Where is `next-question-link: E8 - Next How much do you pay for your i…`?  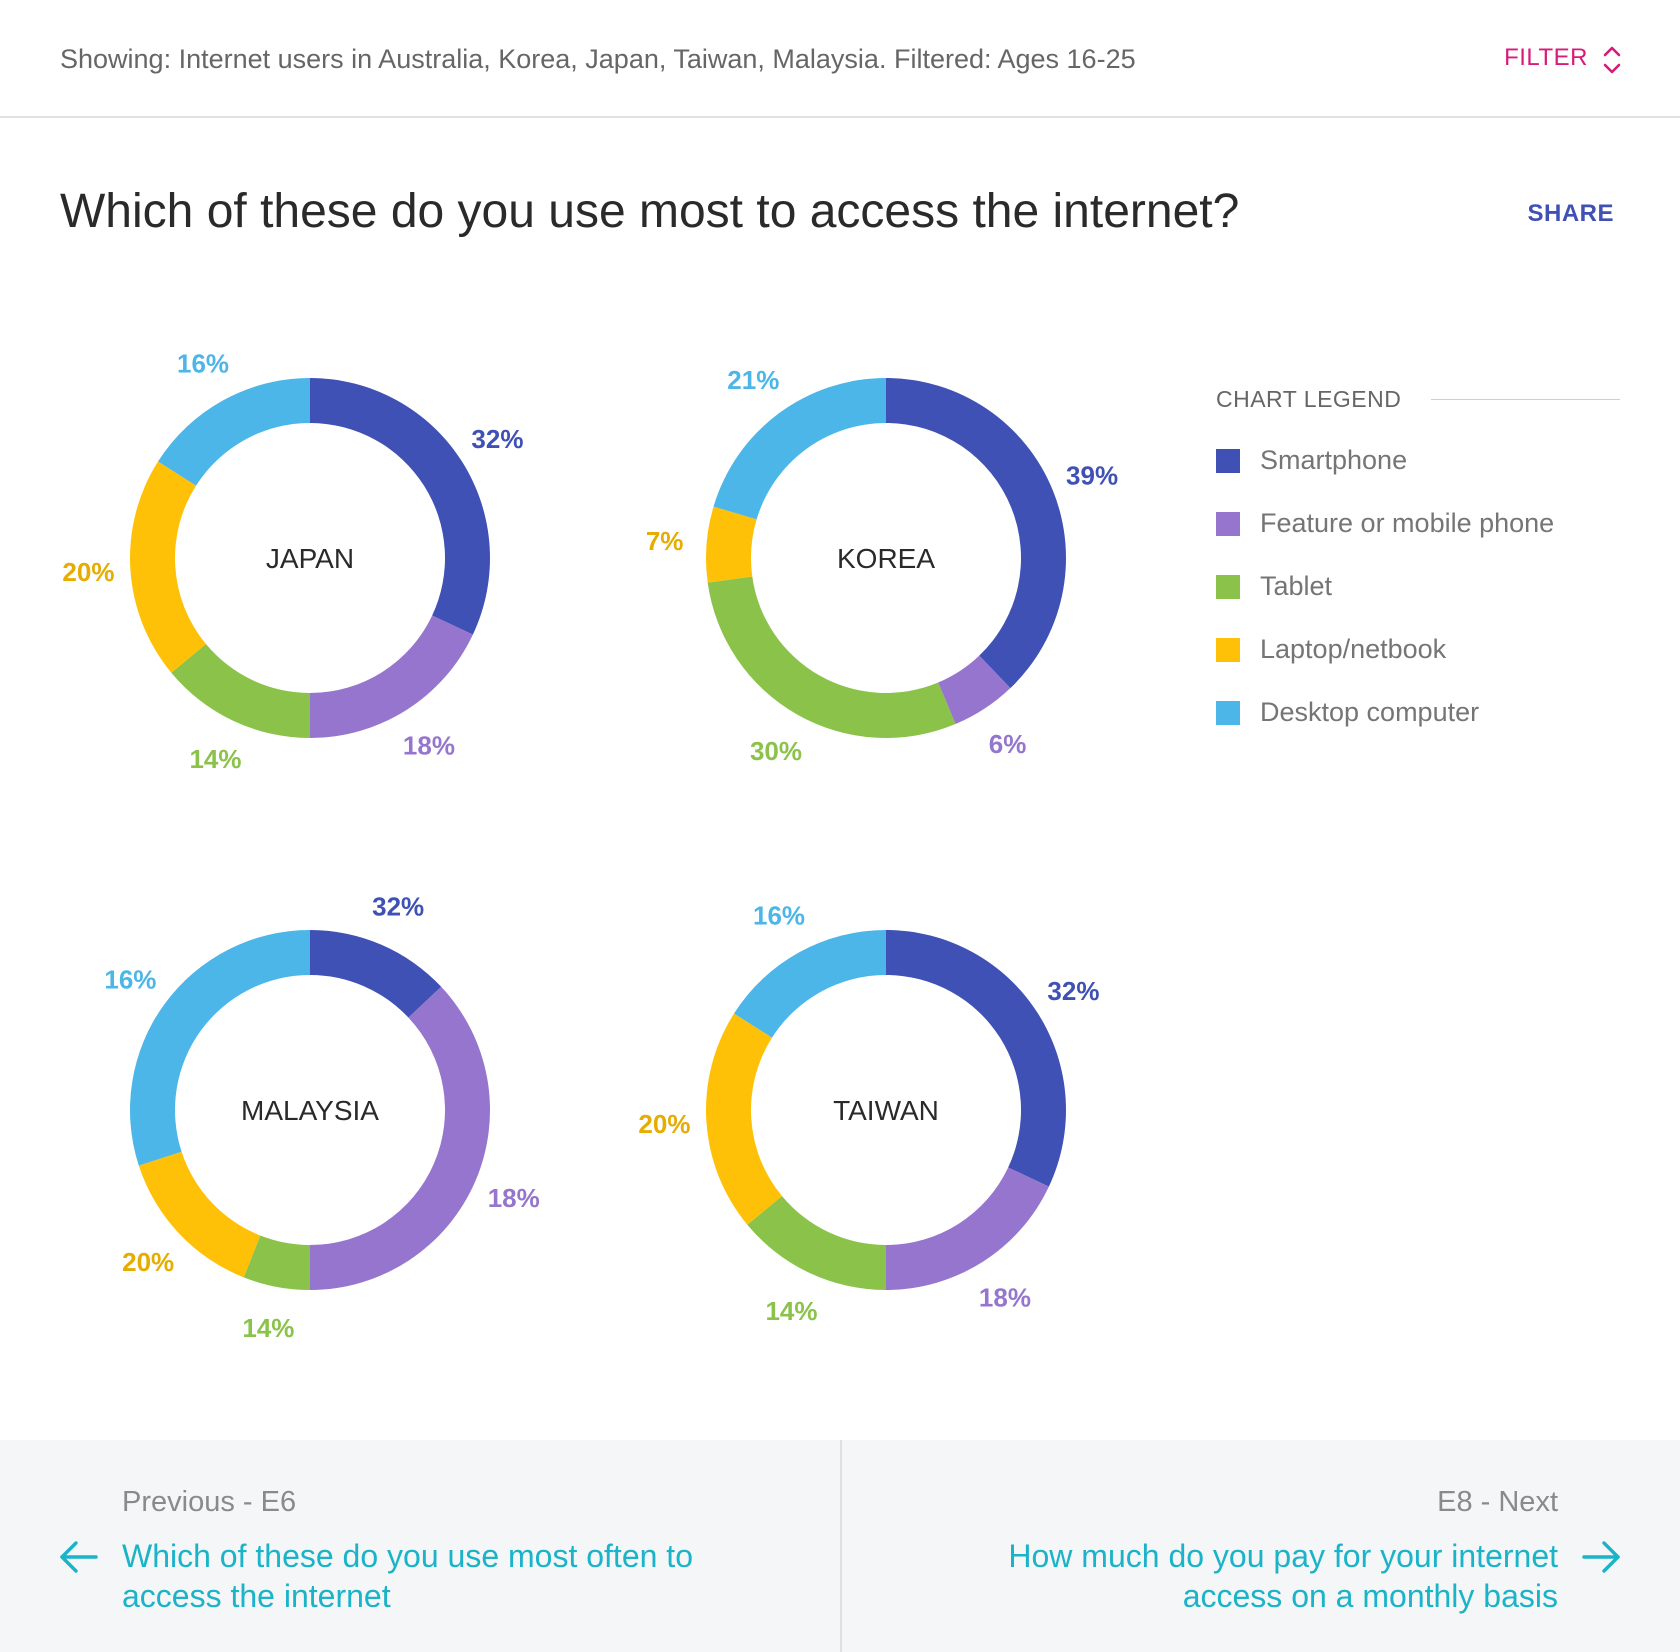
next-question-link: E8 - Next How much do you pay for your i… is located at coordinates (1261, 1546).